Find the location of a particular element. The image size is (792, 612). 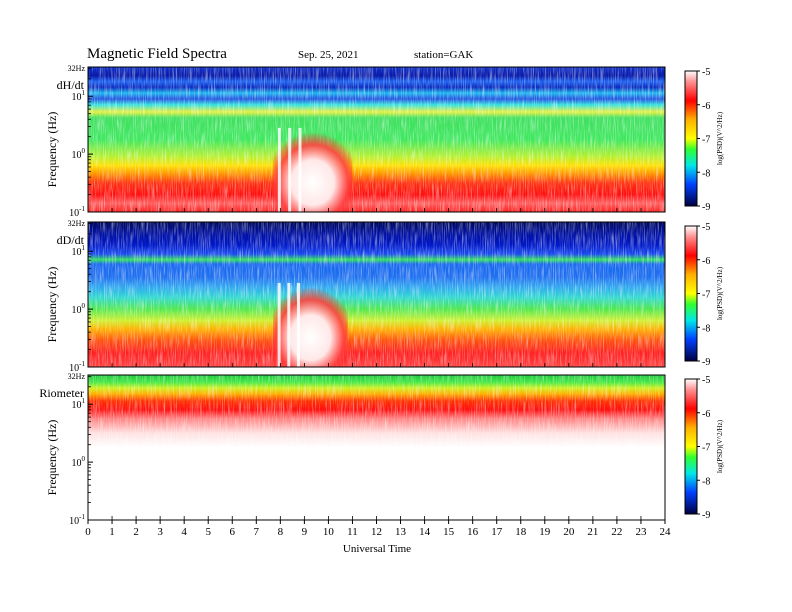

x-tick-label: 11 is located at coordinates (352, 532).